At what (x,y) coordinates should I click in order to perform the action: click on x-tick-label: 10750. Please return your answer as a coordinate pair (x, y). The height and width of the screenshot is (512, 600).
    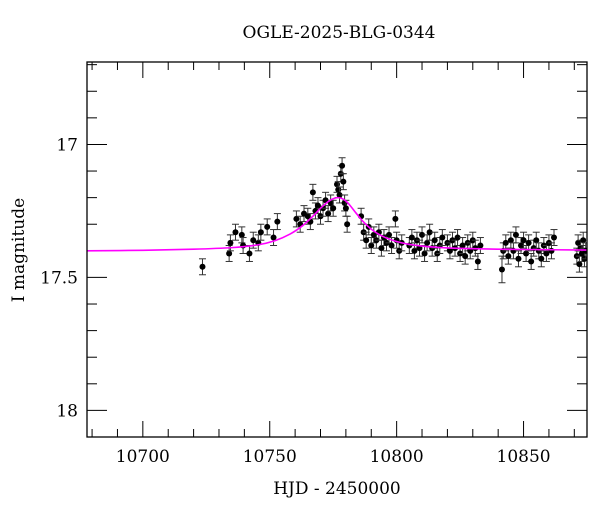
    Looking at the image, I should click on (270, 457).